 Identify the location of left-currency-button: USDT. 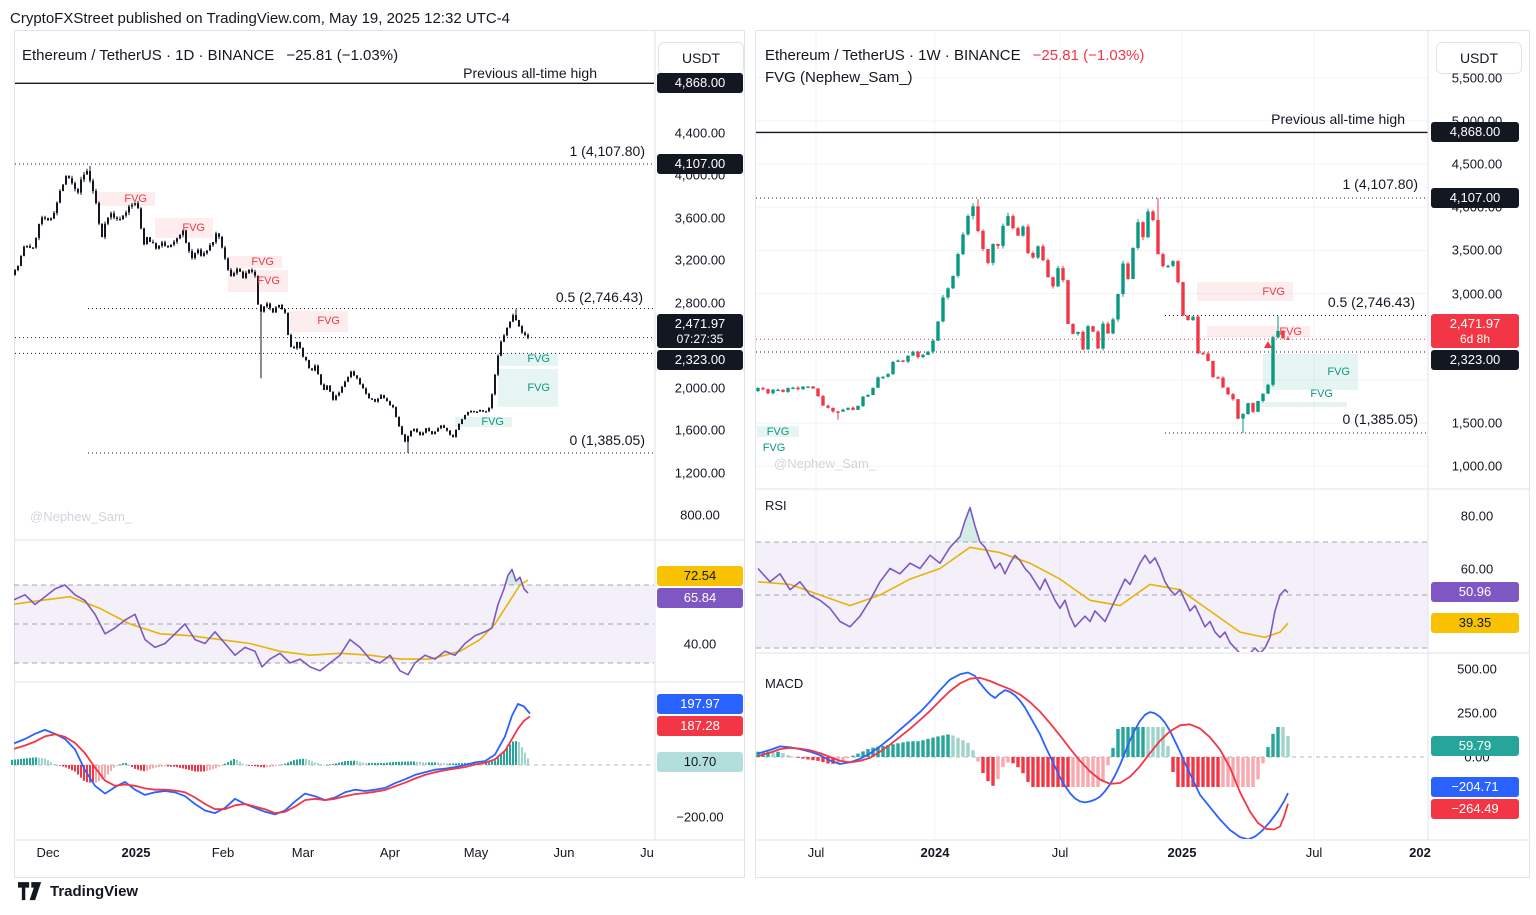
(701, 58).